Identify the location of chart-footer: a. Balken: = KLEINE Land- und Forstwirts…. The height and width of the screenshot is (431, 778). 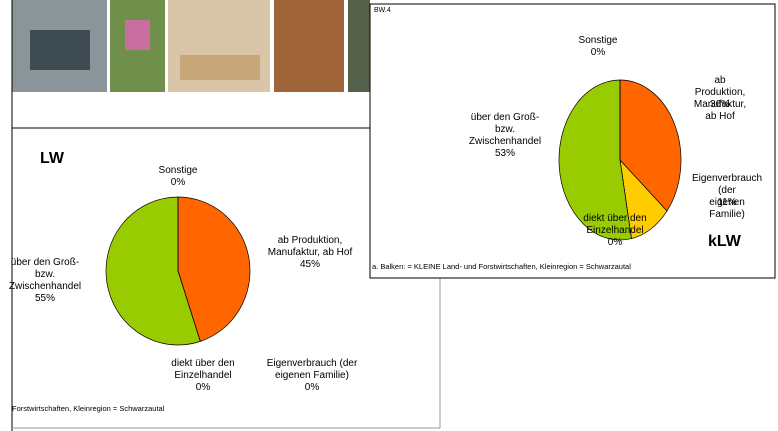
(501, 266).